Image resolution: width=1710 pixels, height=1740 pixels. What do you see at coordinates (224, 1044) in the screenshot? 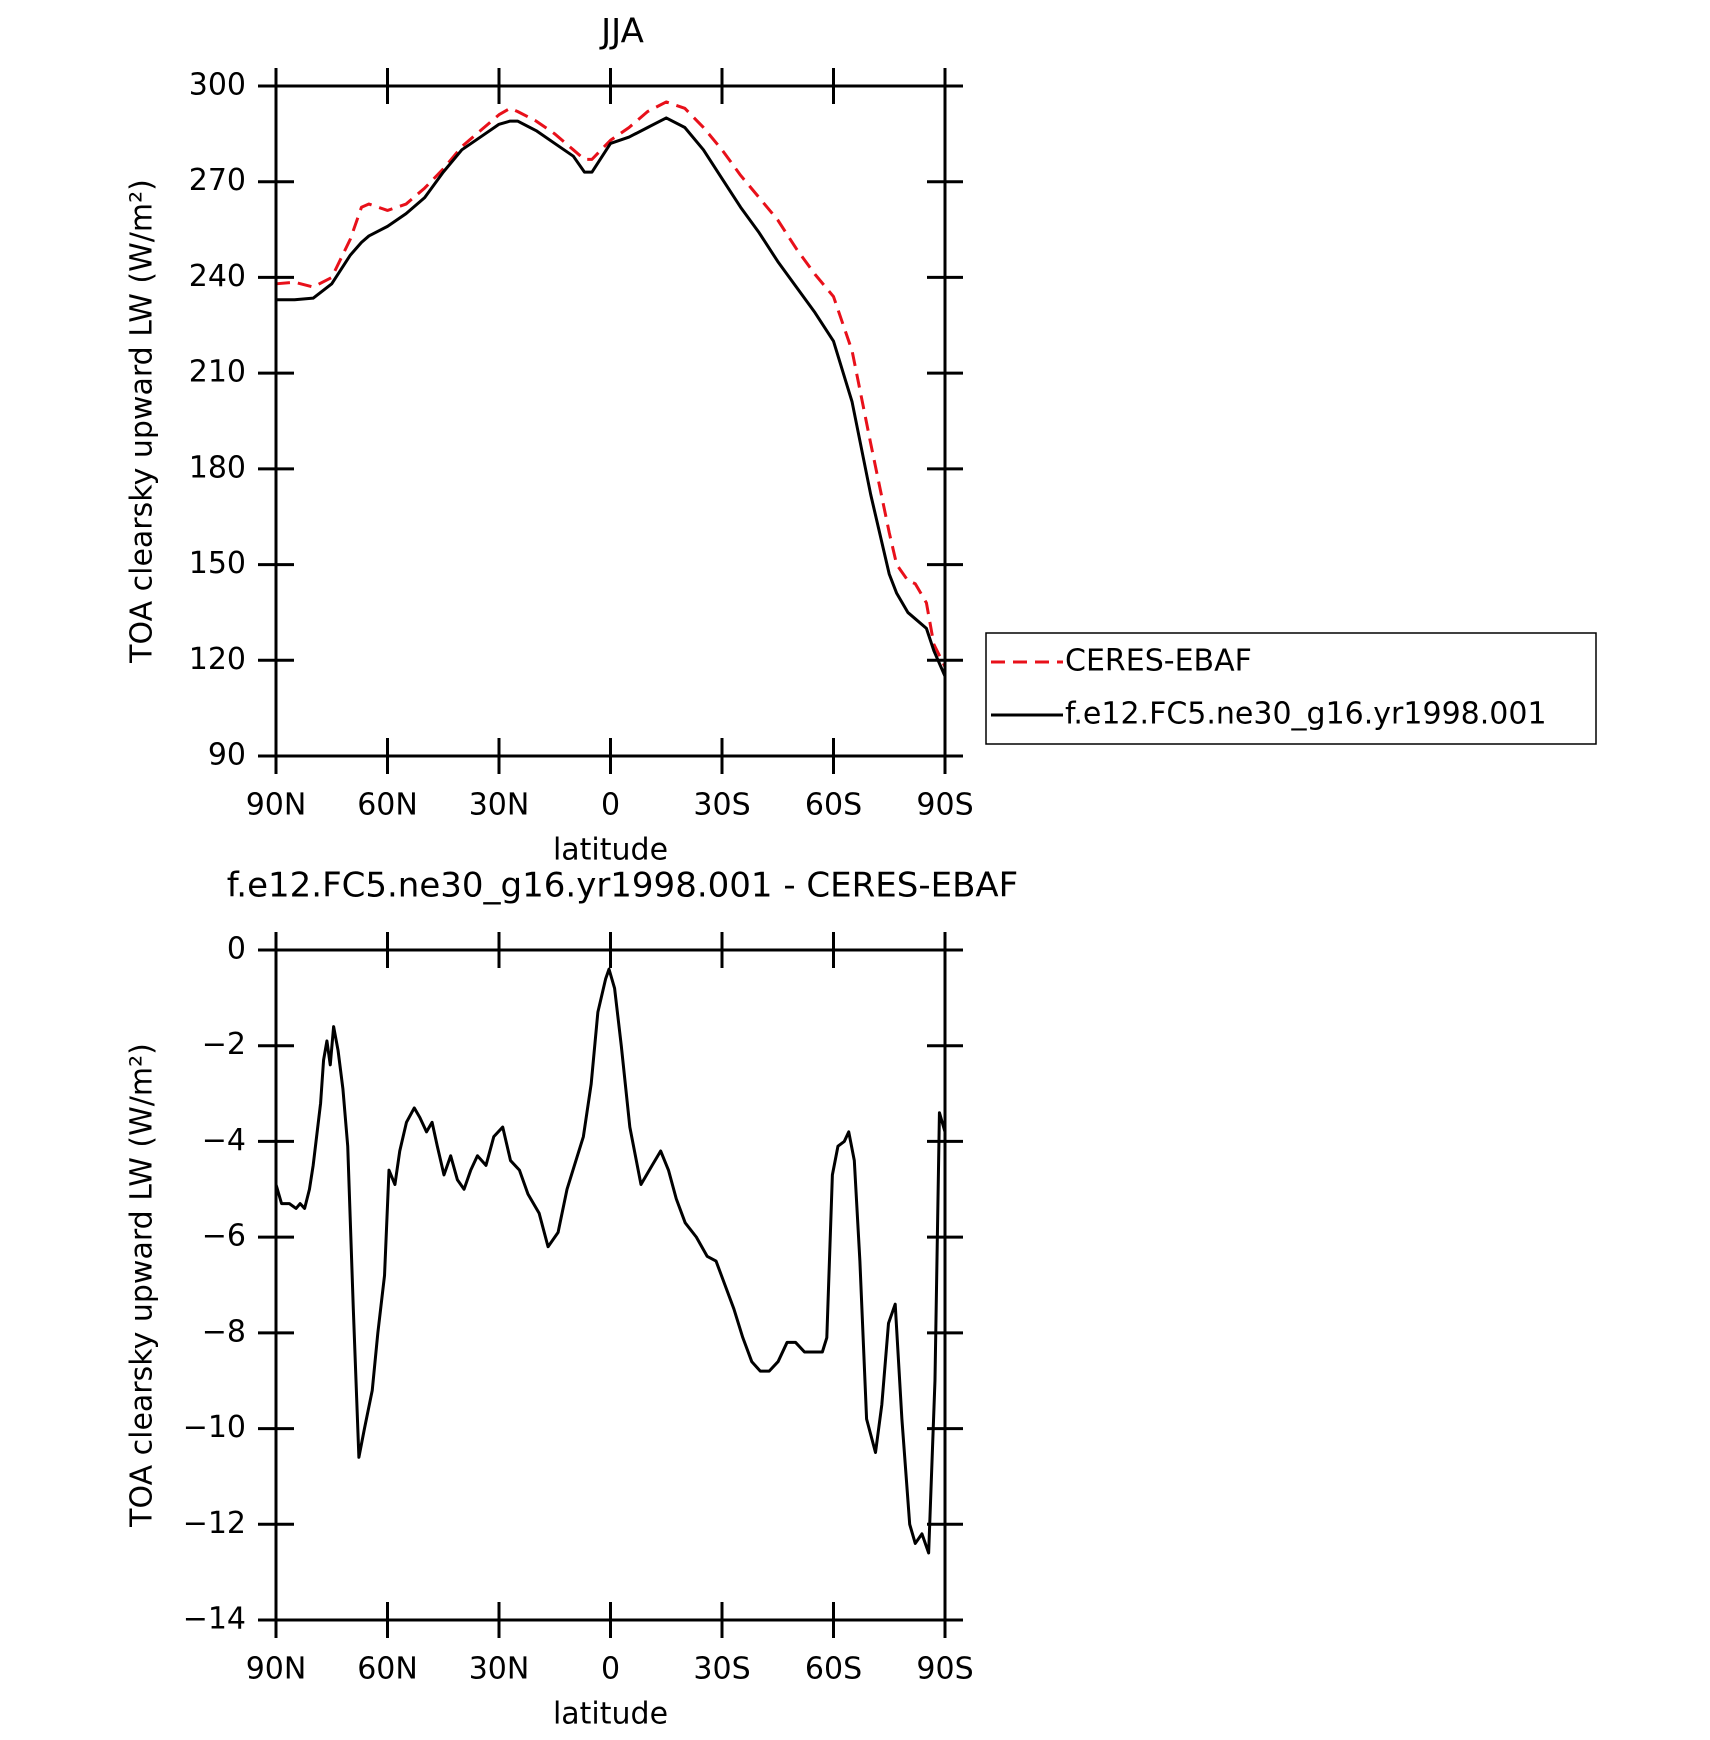
I see `y-tick-label: −2` at bounding box center [224, 1044].